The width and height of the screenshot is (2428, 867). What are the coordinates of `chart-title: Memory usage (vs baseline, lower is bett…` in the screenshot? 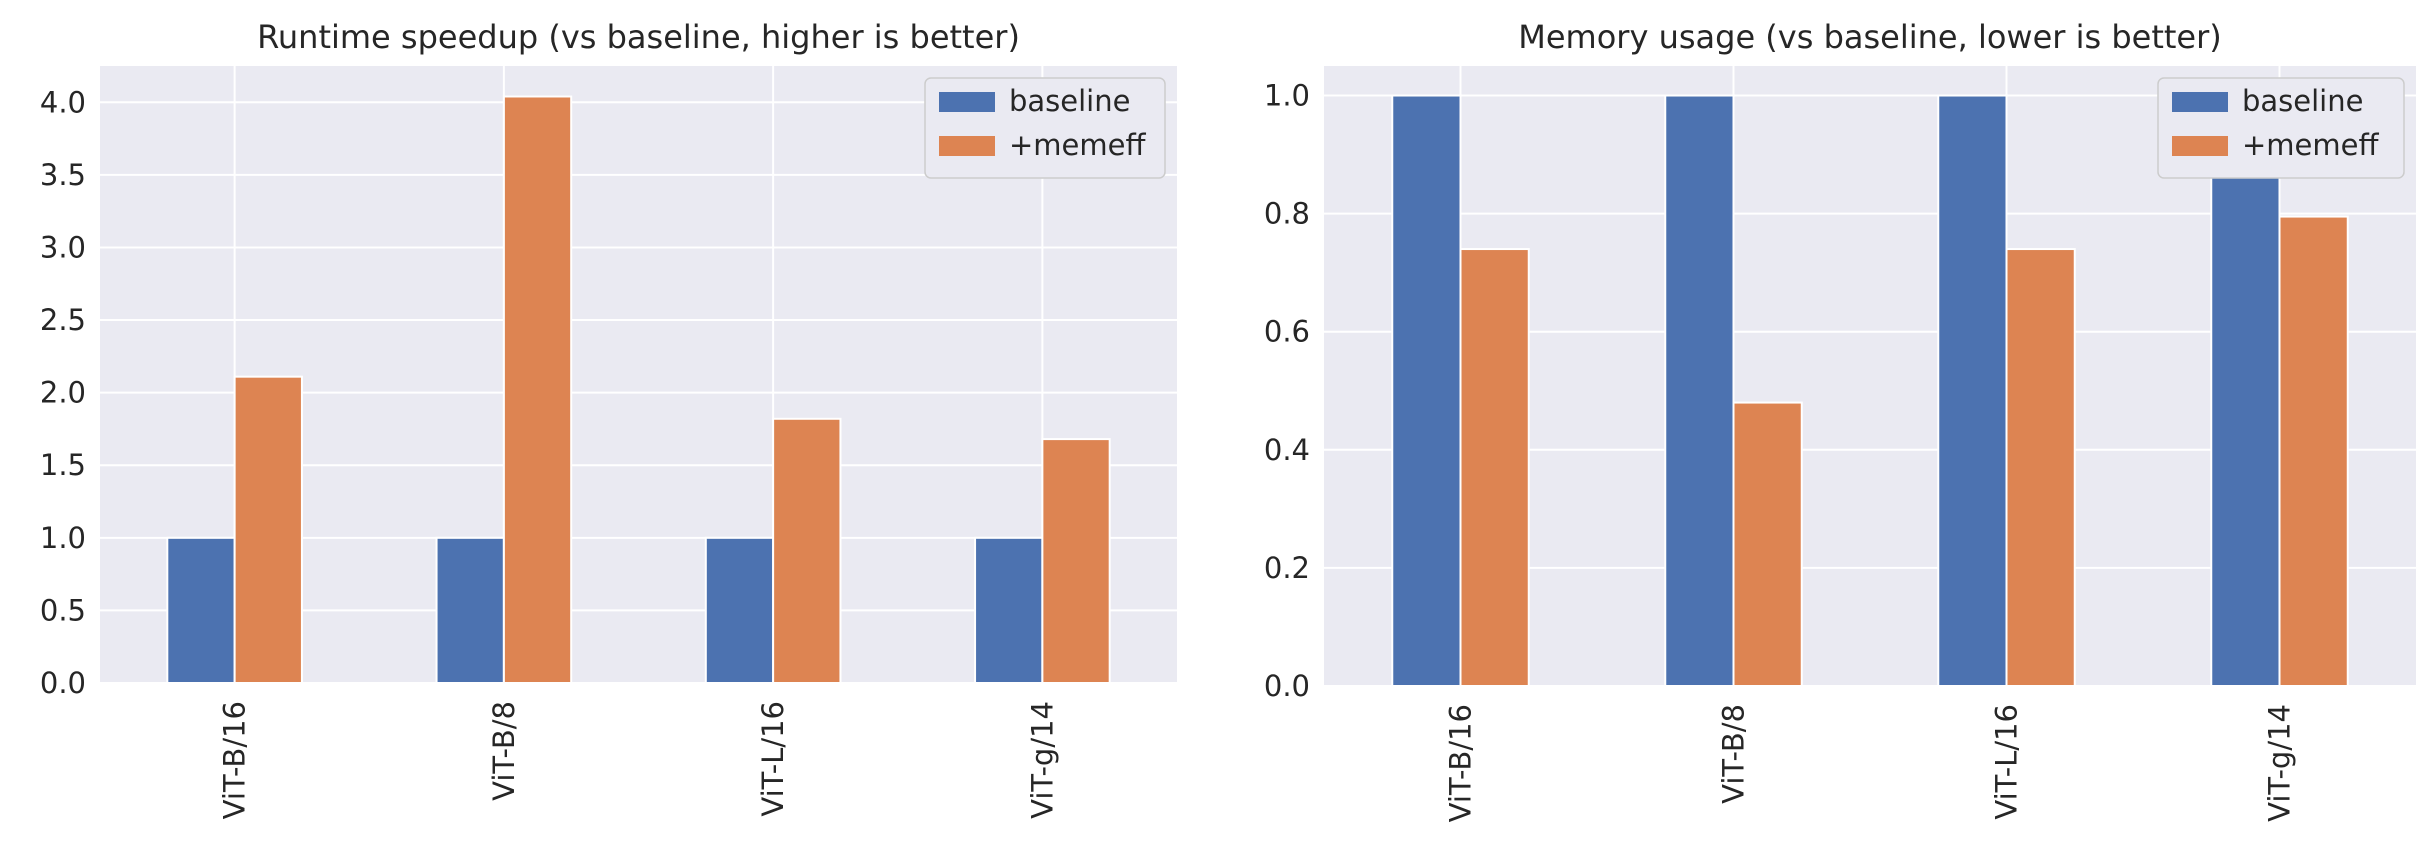 It's located at (1870, 37).